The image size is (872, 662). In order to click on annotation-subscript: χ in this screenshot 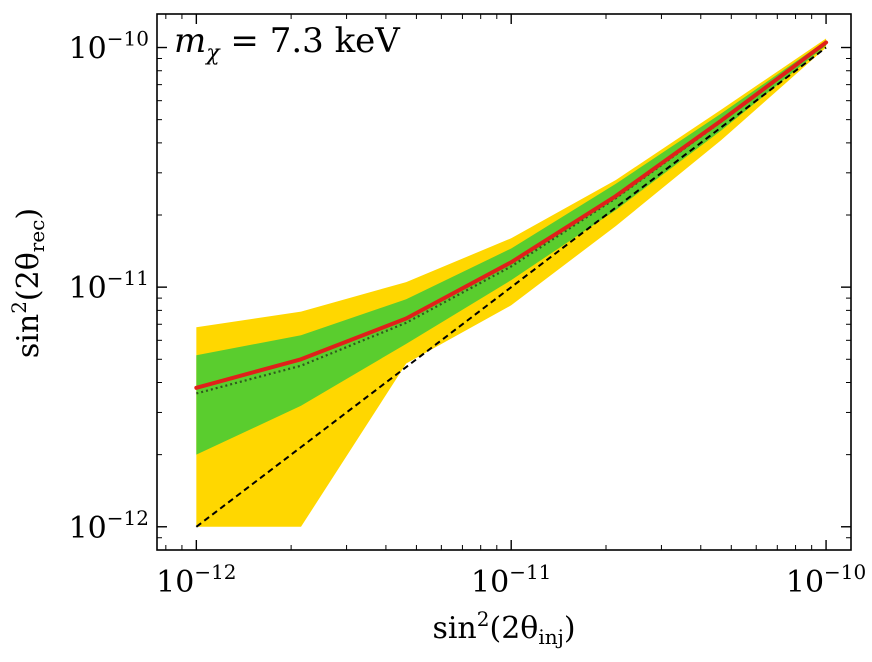, I will do `click(212, 53)`.